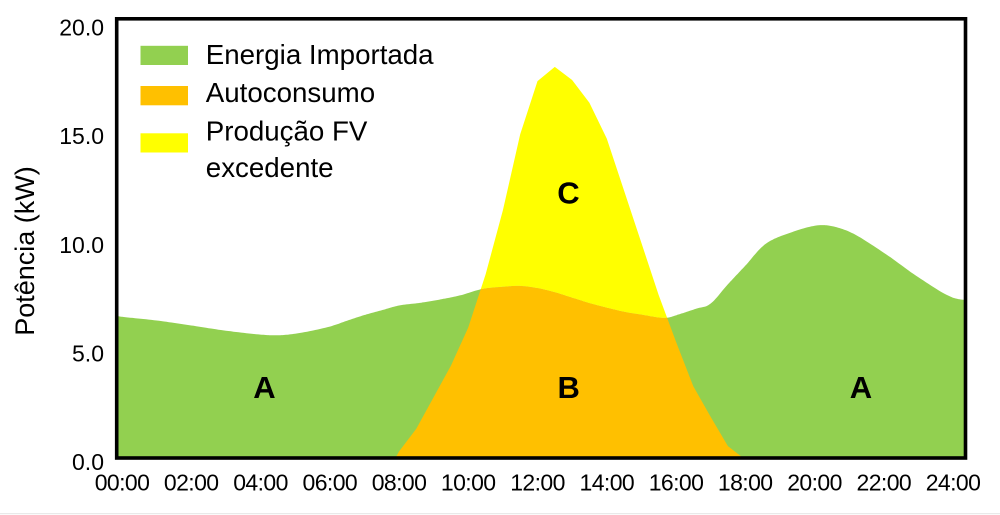 The width and height of the screenshot is (1000, 515). What do you see at coordinates (568, 193) in the screenshot?
I see `svg-text: C` at bounding box center [568, 193].